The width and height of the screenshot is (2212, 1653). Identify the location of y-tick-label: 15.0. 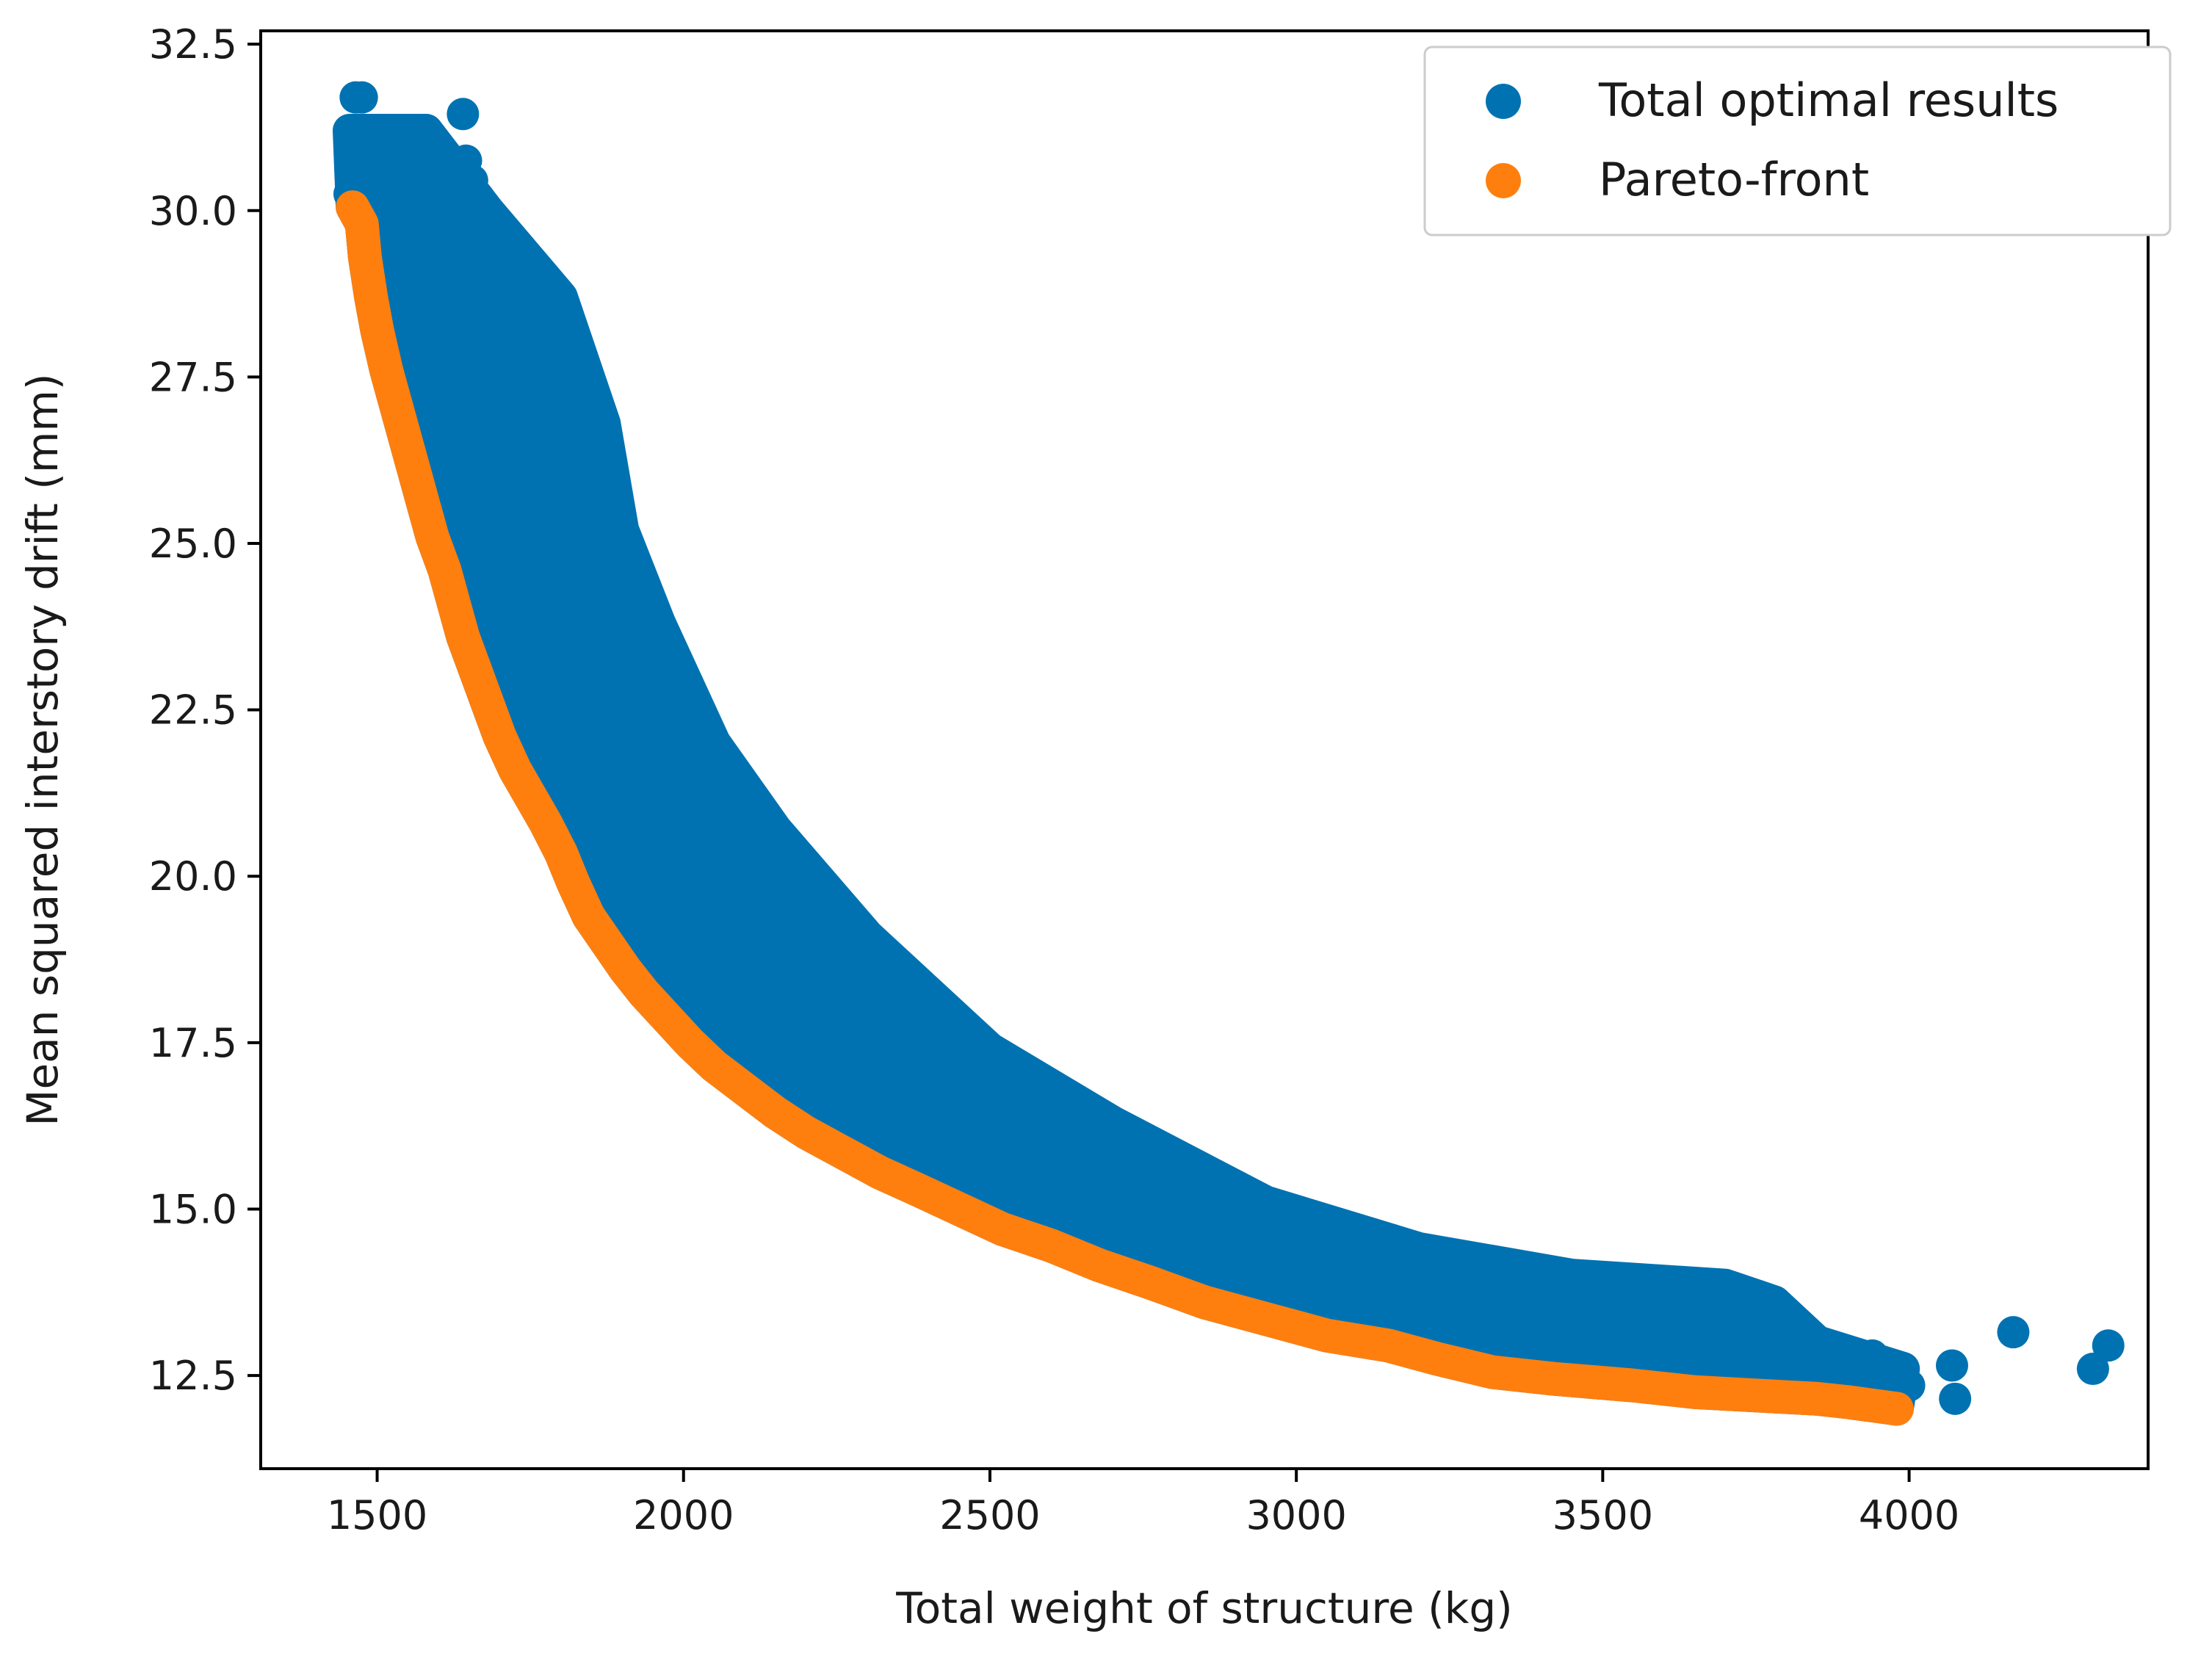
(193, 1209).